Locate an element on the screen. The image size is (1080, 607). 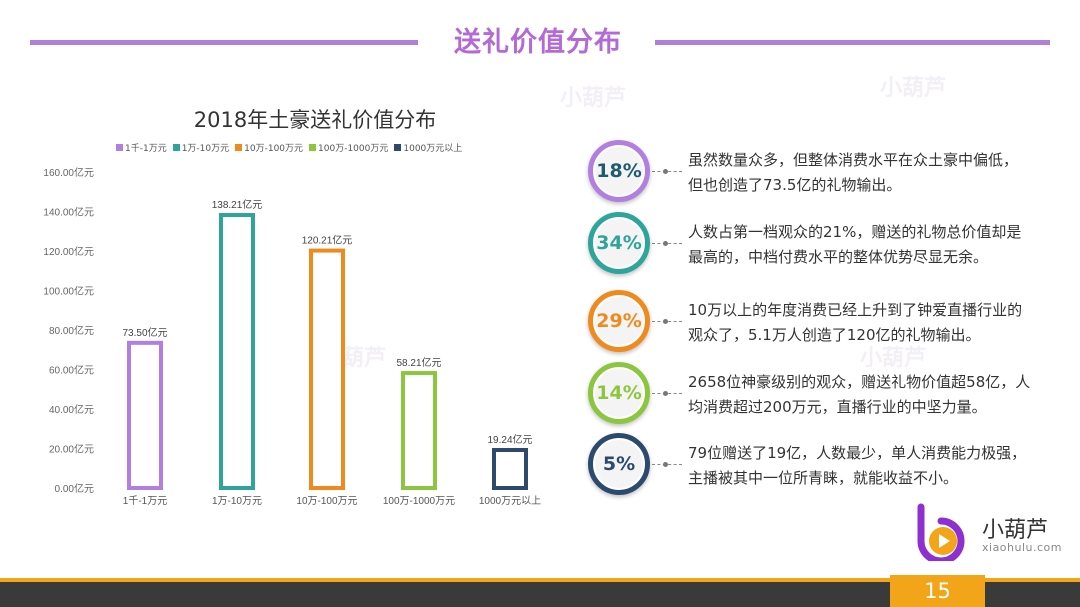
footer-accent is located at coordinates (540, 580).